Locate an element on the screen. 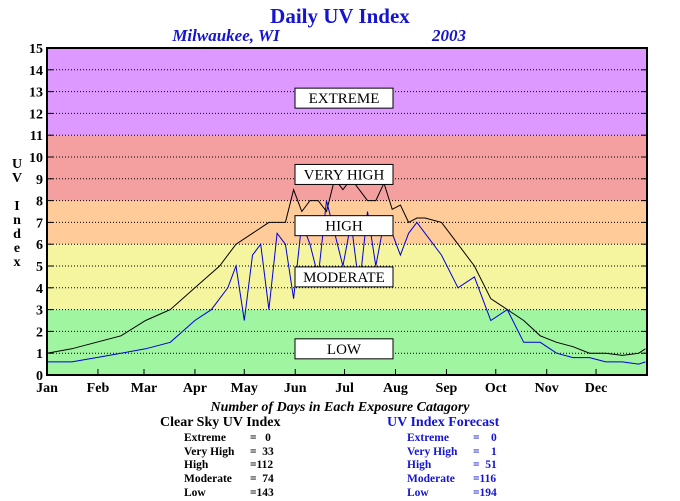 This screenshot has height=501, width=680. zone-label-text: HIGH is located at coordinates (344, 227).